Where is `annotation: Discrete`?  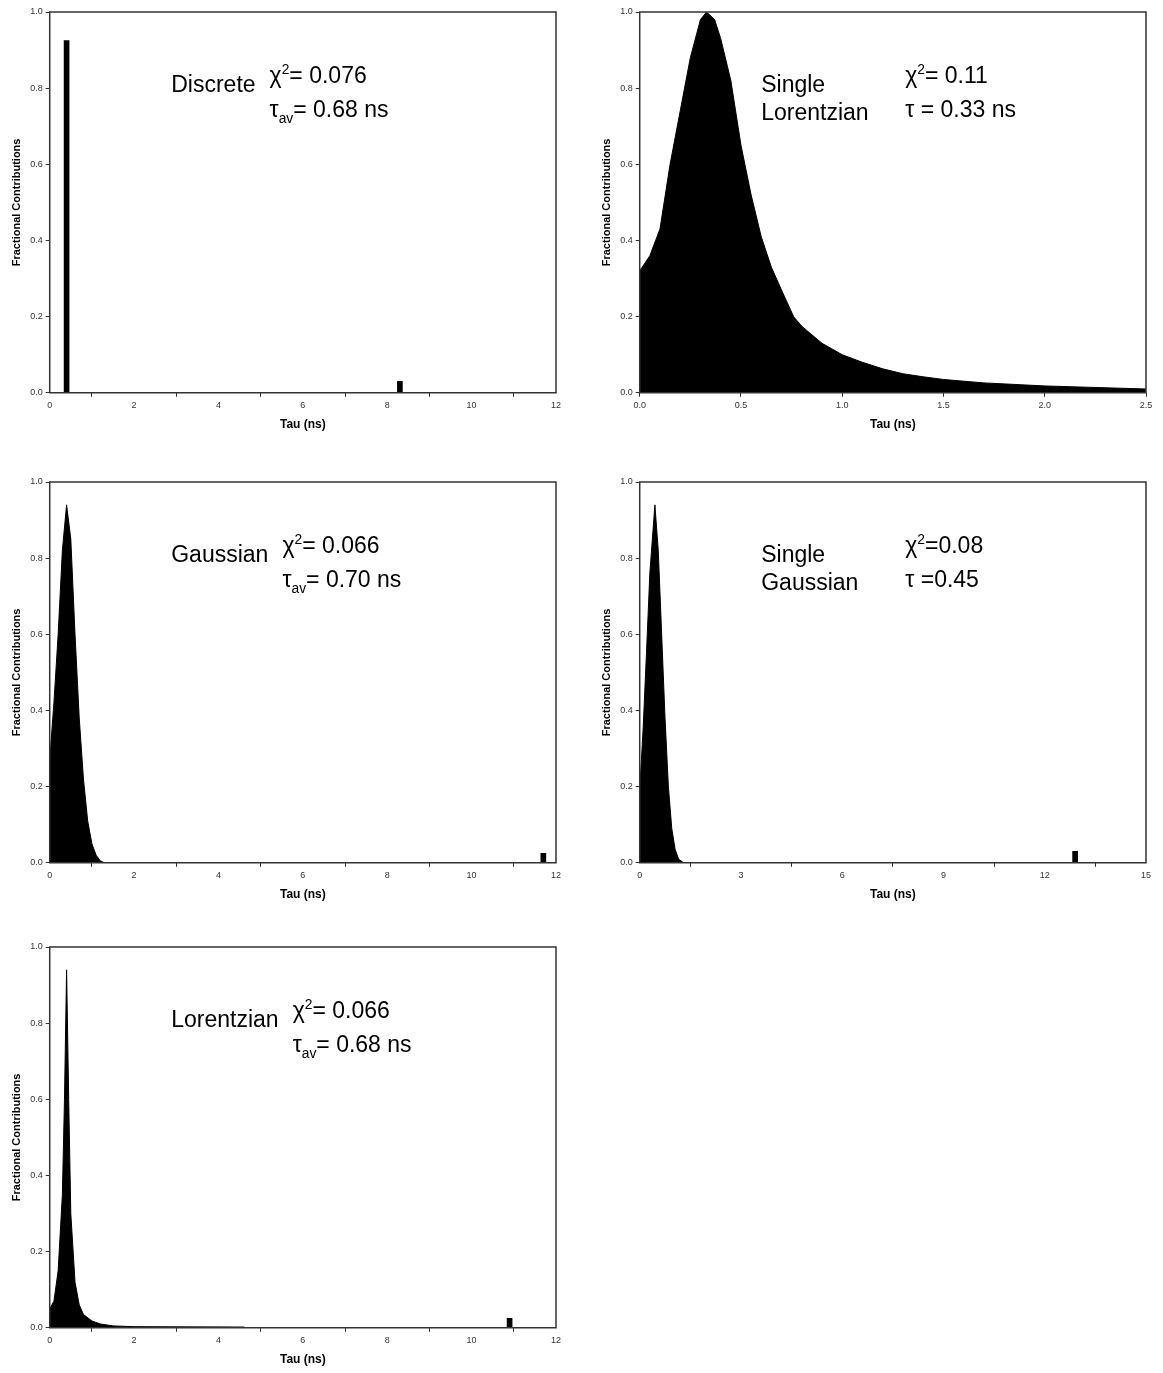 annotation: Discrete is located at coordinates (213, 84).